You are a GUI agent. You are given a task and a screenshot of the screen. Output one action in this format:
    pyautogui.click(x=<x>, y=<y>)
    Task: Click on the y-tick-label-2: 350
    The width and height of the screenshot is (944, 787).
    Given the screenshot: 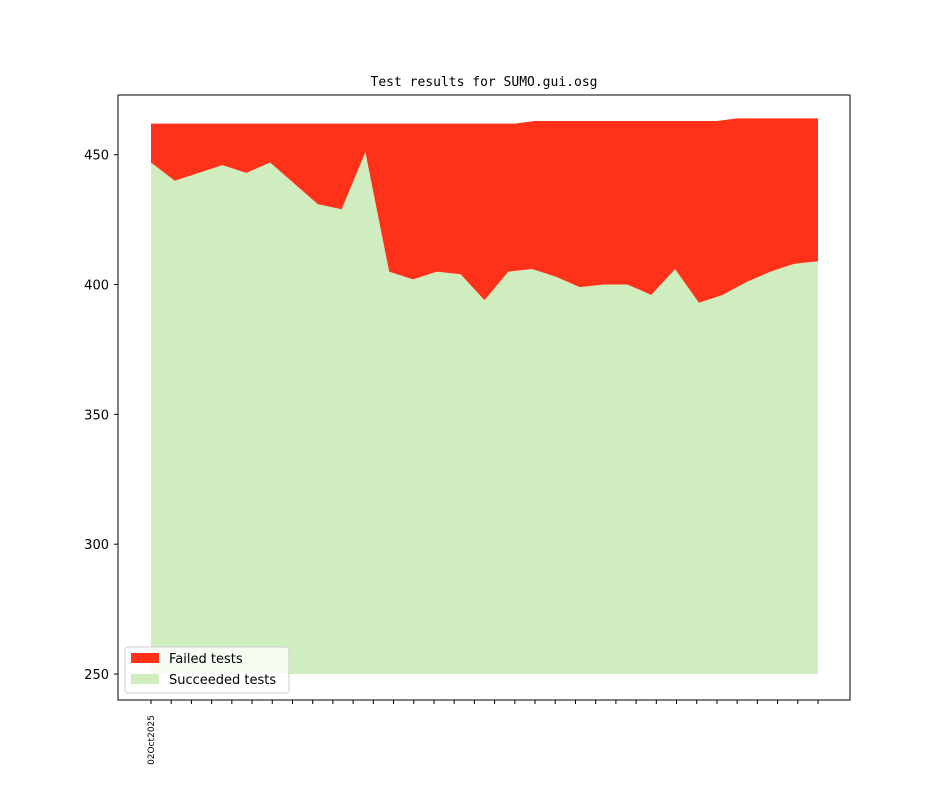 What is the action you would take?
    pyautogui.click(x=96, y=415)
    